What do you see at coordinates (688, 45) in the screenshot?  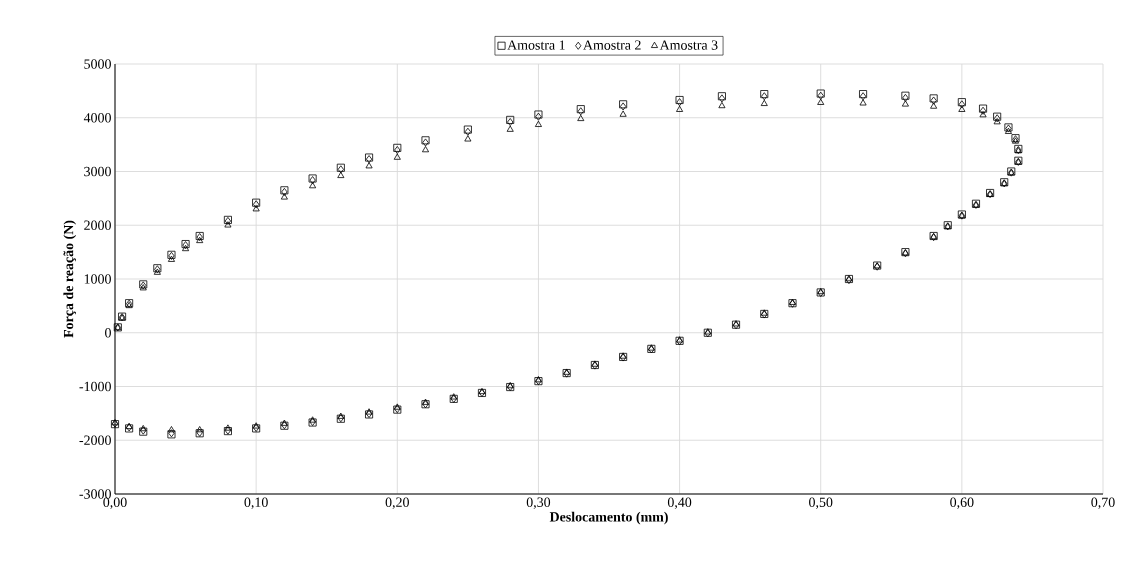 I see `legend-label: Amostra 3` at bounding box center [688, 45].